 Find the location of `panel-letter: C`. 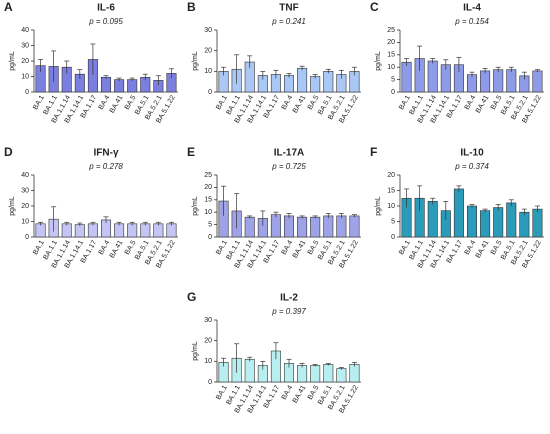

panel-letter: C is located at coordinates (374, 7).